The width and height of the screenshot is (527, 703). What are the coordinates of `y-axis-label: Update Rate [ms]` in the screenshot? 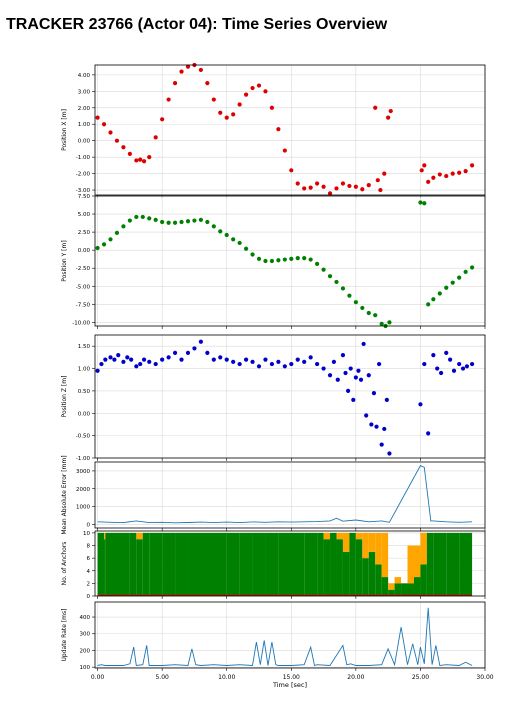 It's located at (64, 635).